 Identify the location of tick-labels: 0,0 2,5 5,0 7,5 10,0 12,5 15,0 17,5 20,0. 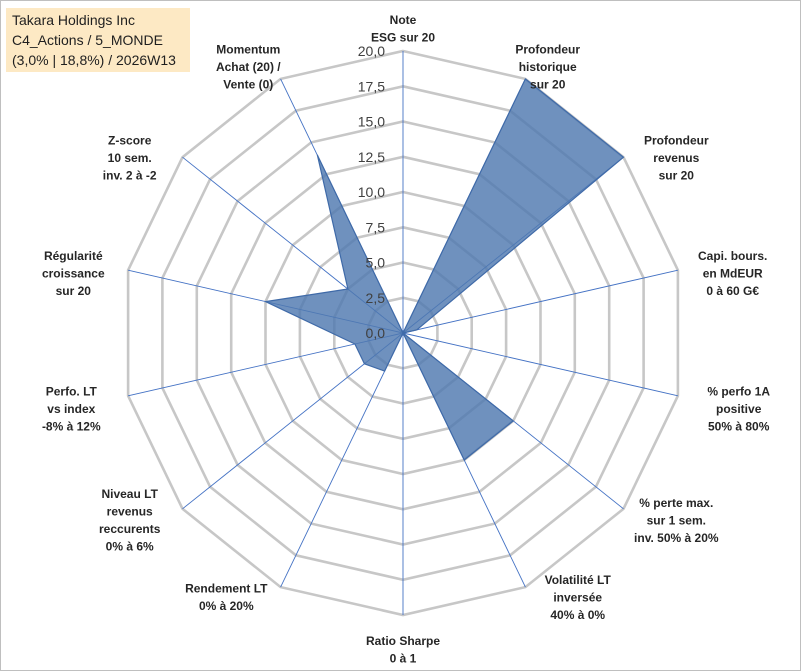
(371, 192).